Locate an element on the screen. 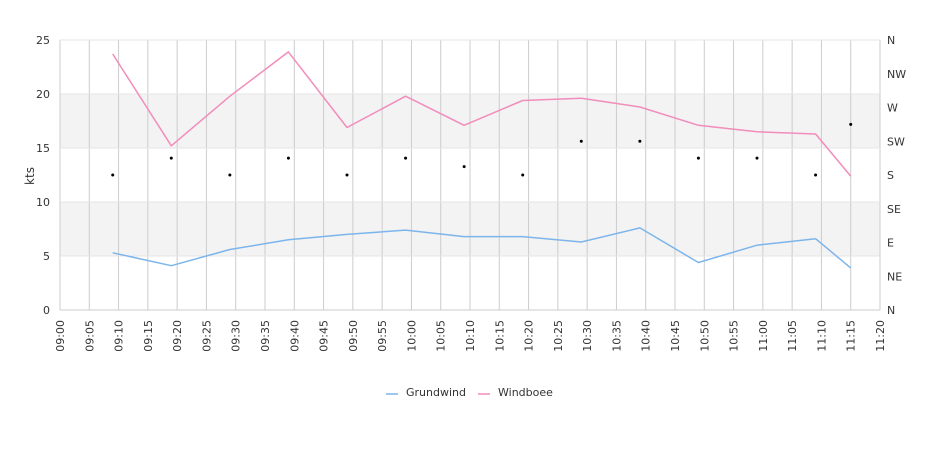  x-tick-label: 09:10 is located at coordinates (119, 336).